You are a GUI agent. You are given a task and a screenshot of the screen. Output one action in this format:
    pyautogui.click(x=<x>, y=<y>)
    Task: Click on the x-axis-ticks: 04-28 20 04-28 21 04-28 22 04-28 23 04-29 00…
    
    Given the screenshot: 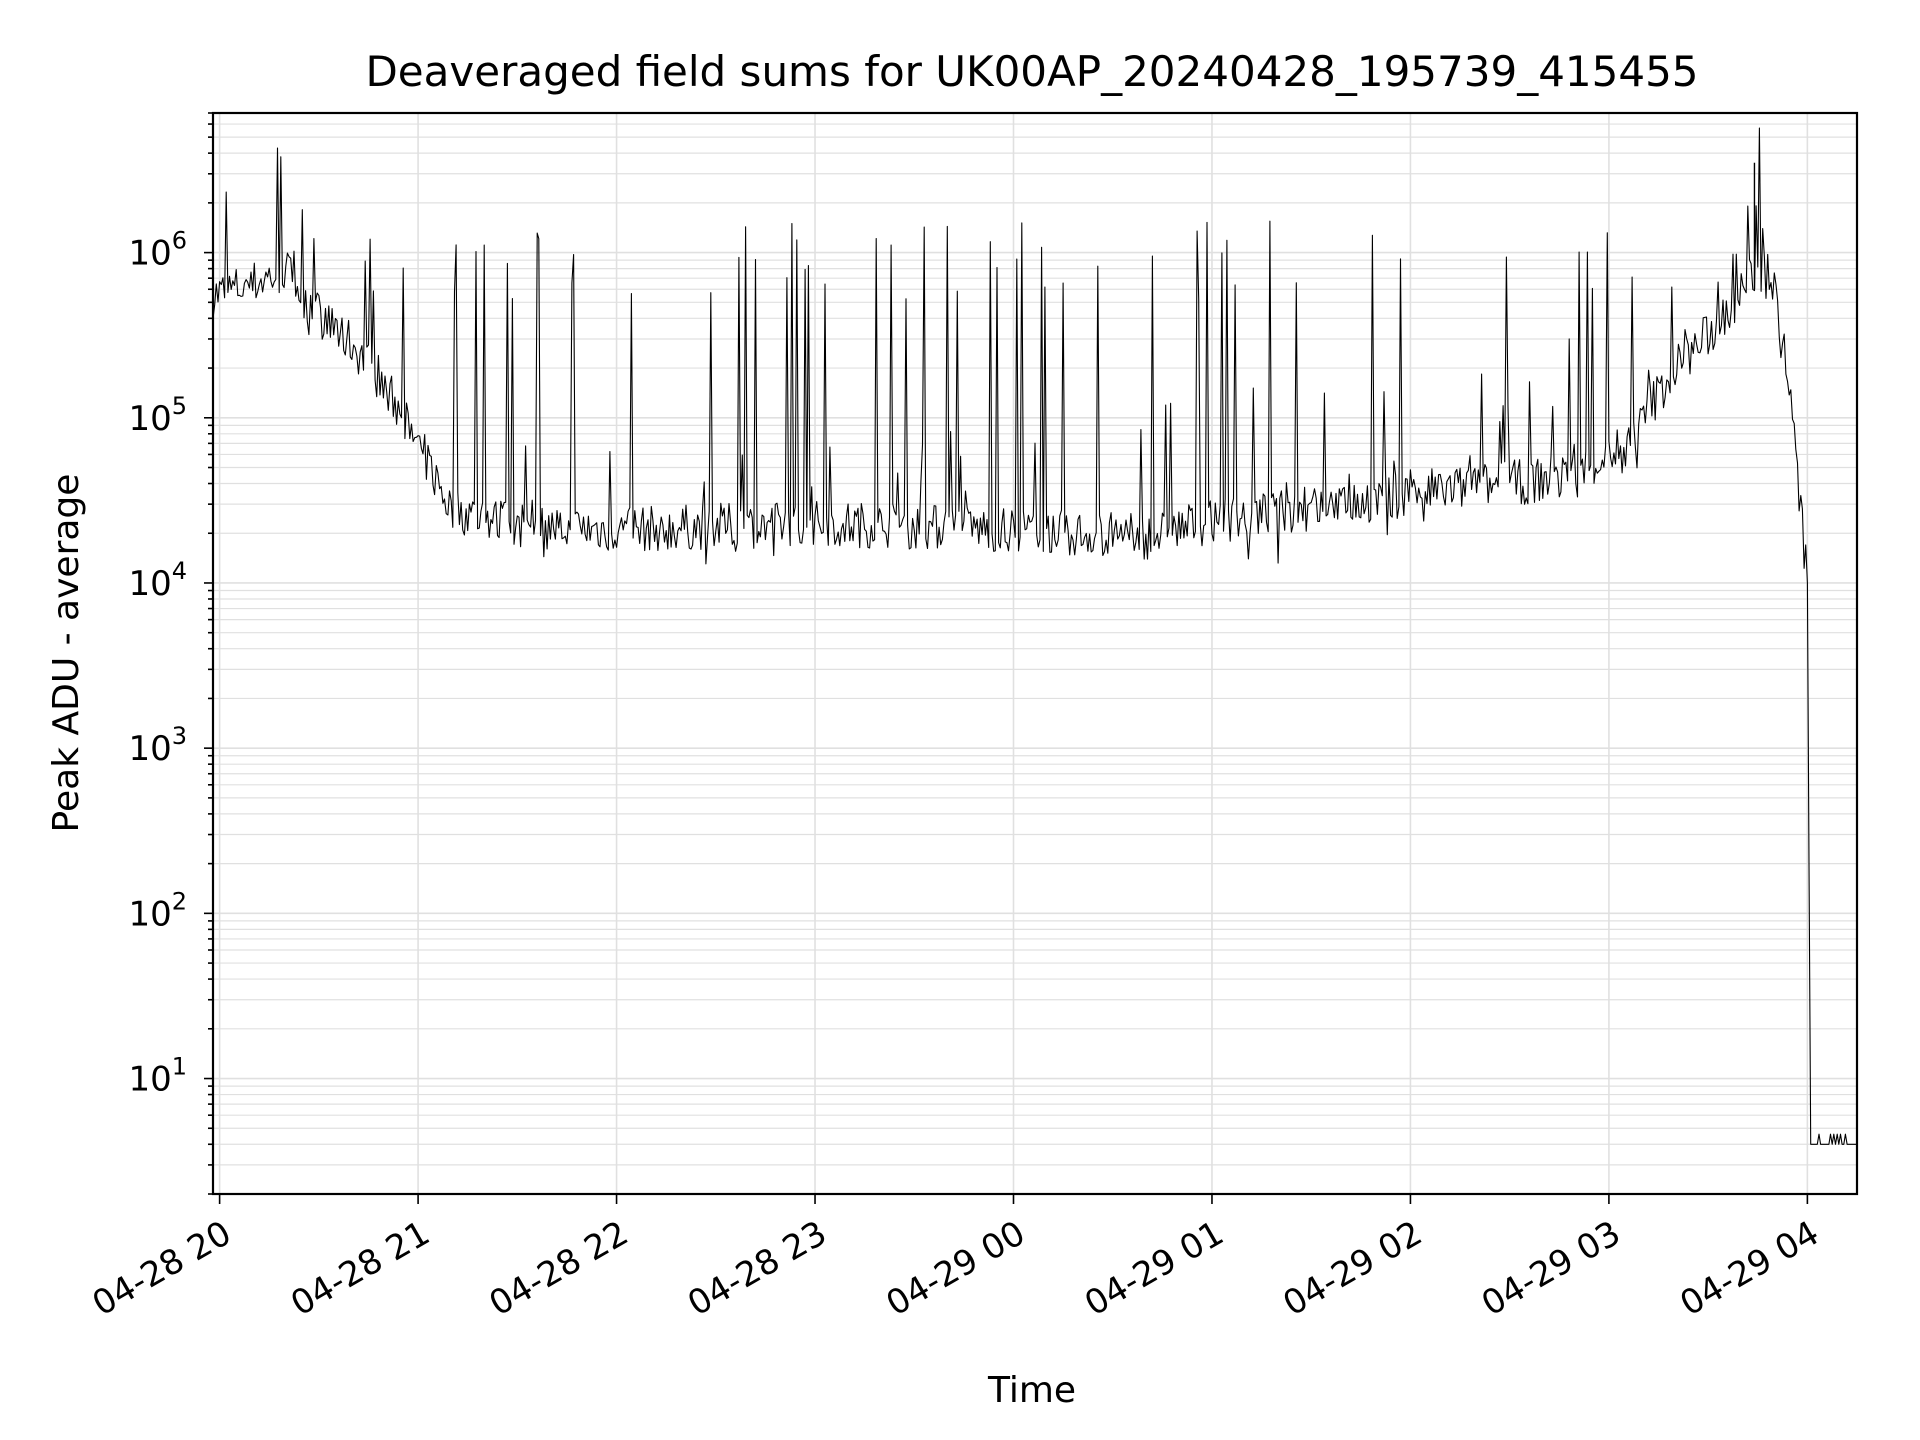 What is the action you would take?
    pyautogui.click(x=956, y=1259)
    